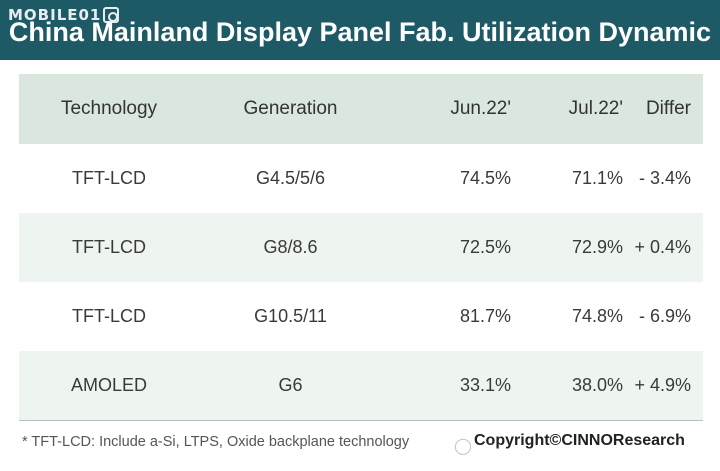  I want to click on cell-jun22: 81.7%, so click(485, 316).